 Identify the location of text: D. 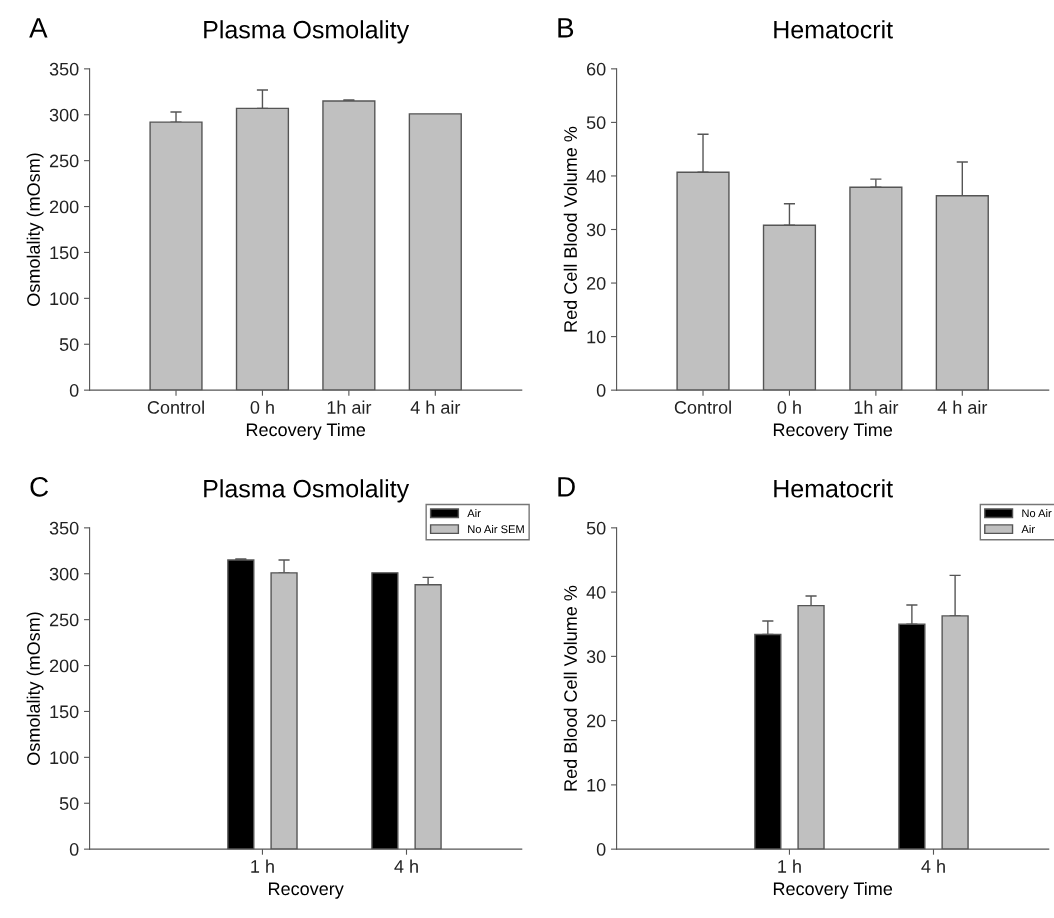
(566, 487).